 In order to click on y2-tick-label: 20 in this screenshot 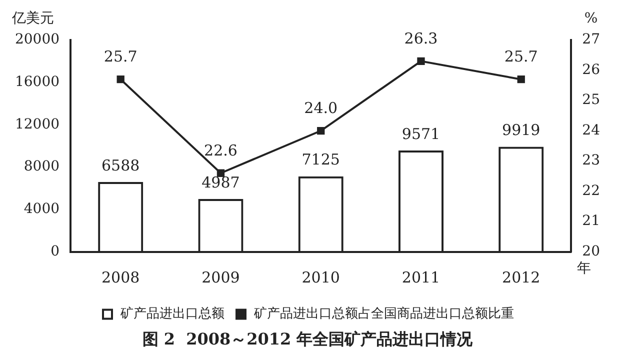, I will do `click(591, 251)`.